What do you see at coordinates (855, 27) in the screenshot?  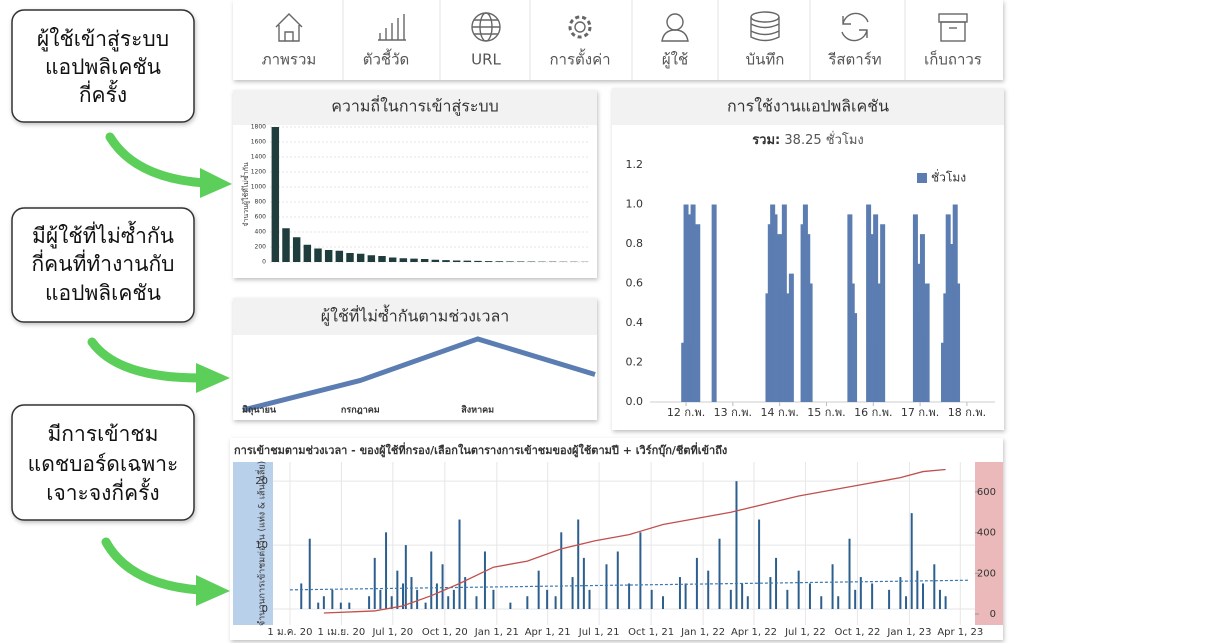 I see `restart-icon` at bounding box center [855, 27].